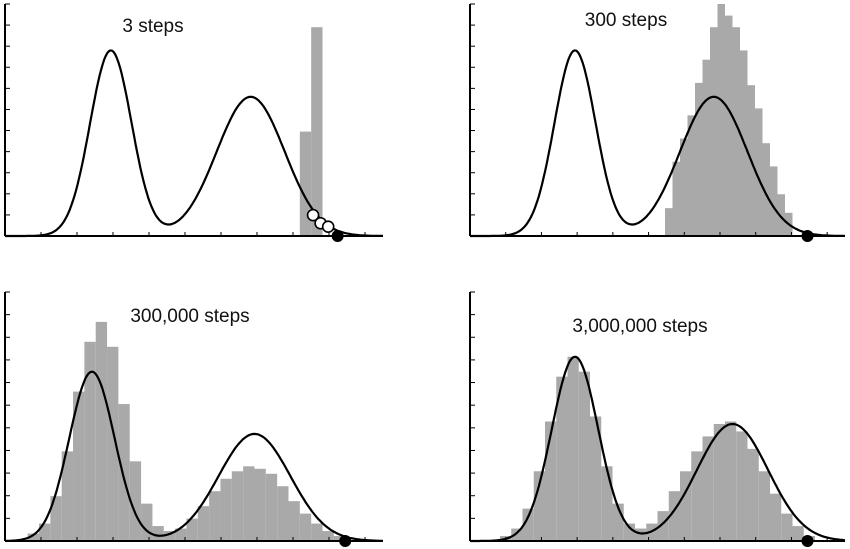  I want to click on target-density-curve, so click(194, 456).